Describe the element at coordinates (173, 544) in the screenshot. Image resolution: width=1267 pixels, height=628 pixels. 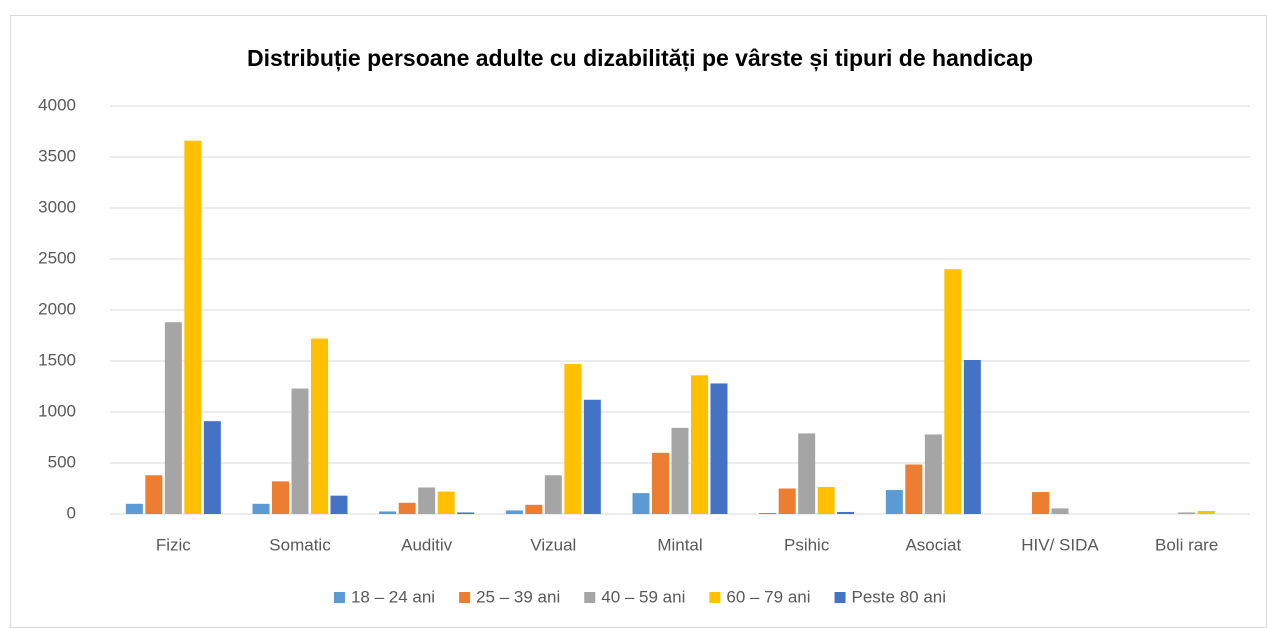
I see `x-tick-label: Fizic` at that location.